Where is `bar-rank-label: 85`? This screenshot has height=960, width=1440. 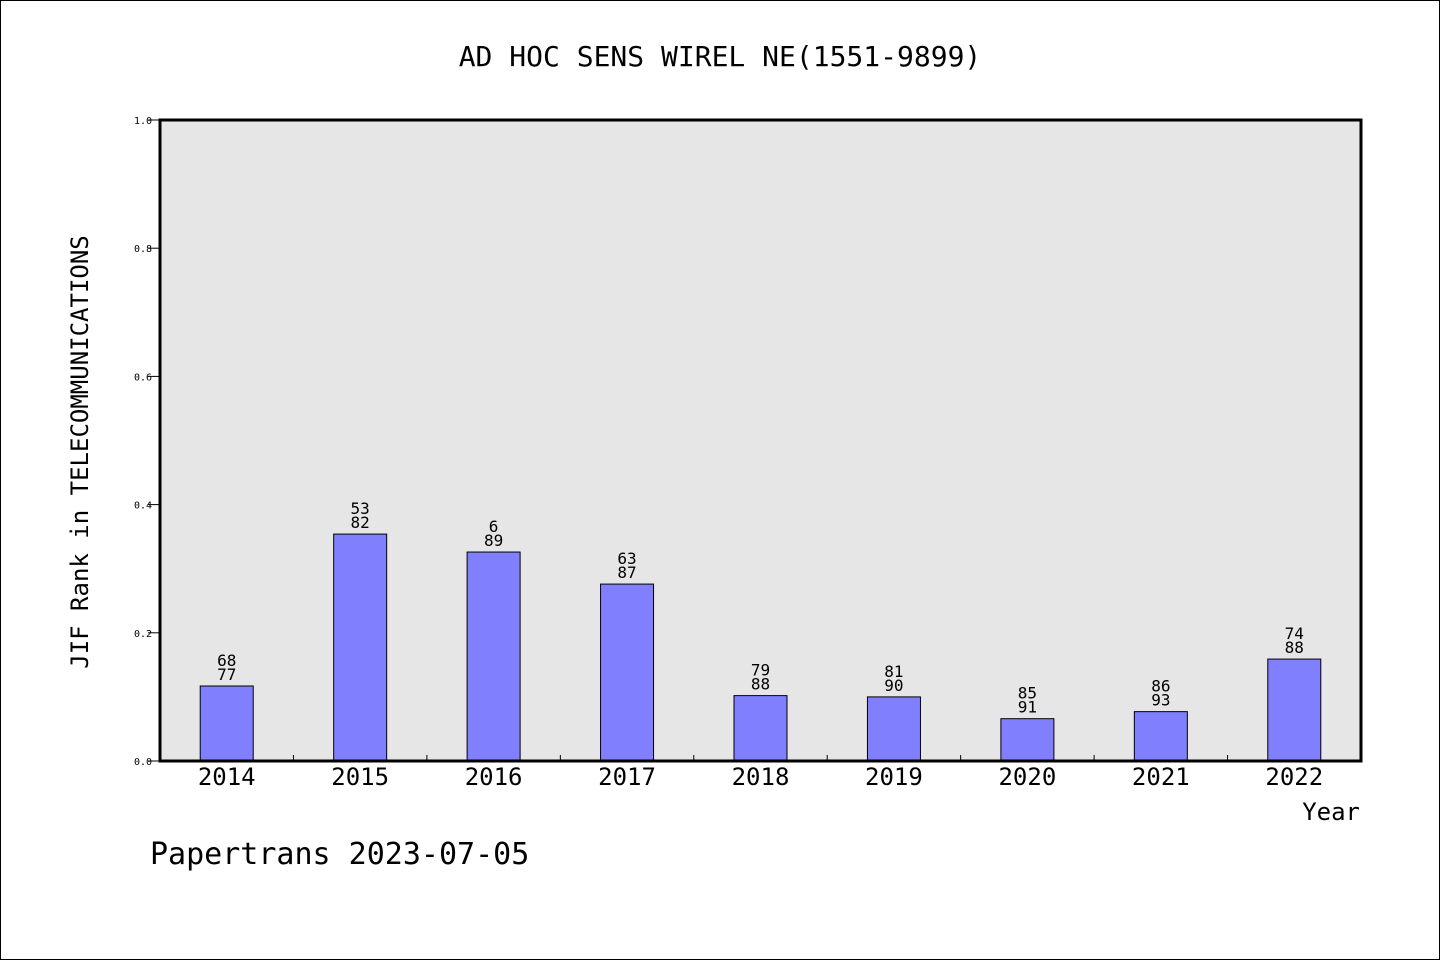
bar-rank-label: 85 is located at coordinates (1027, 693).